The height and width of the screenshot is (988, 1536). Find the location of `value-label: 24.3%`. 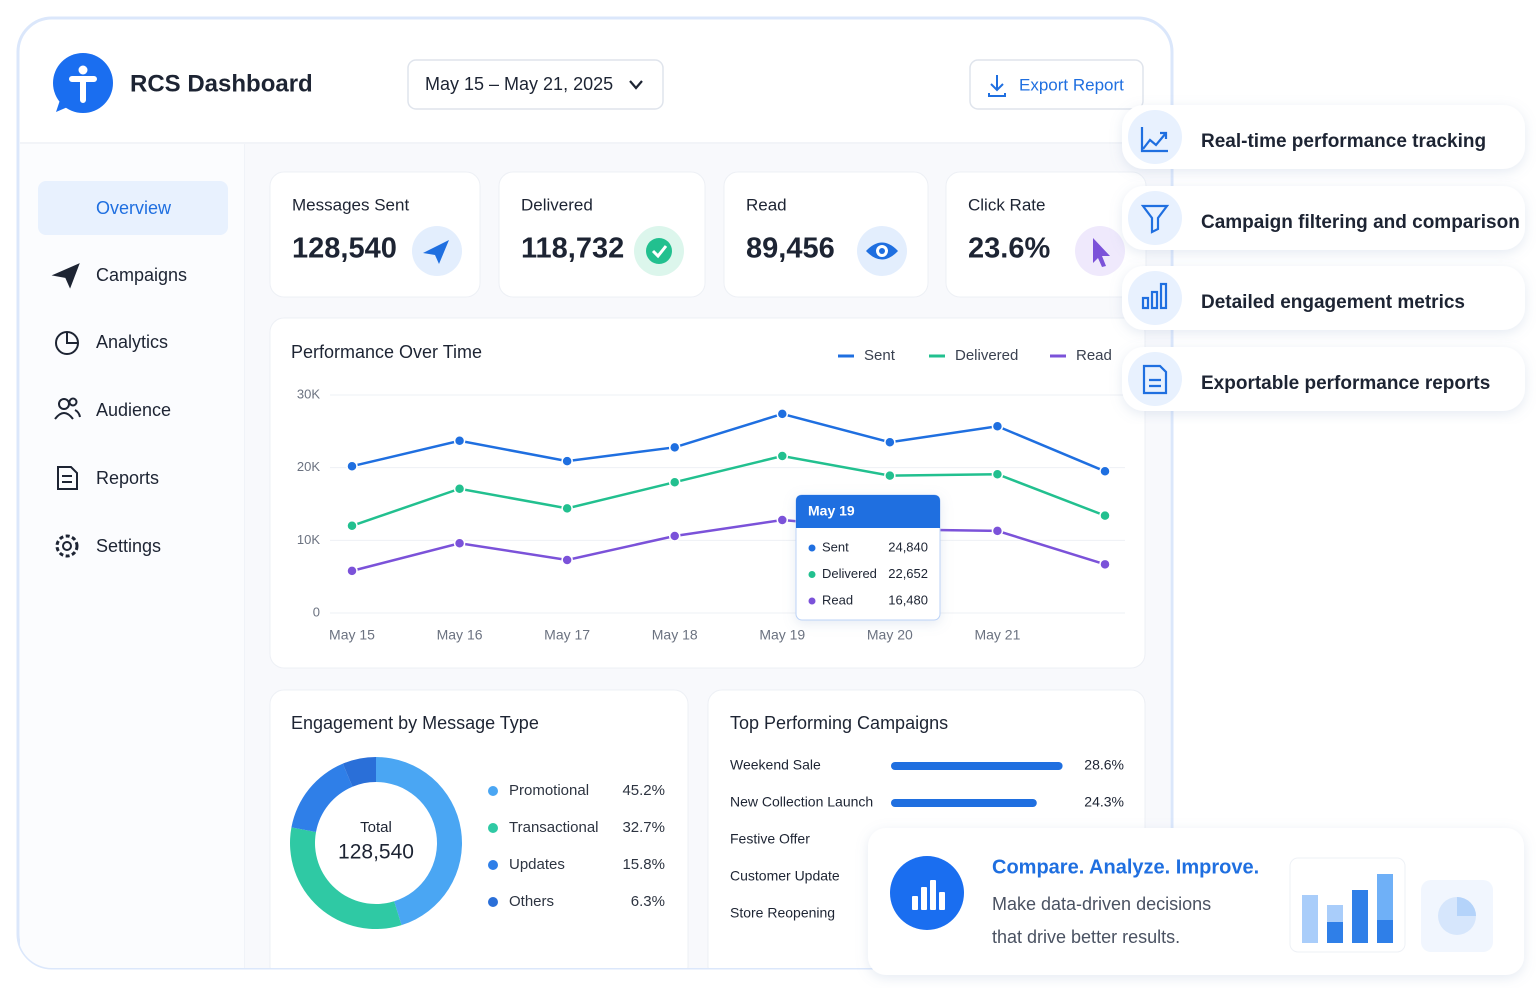

value-label: 24.3% is located at coordinates (1104, 802).